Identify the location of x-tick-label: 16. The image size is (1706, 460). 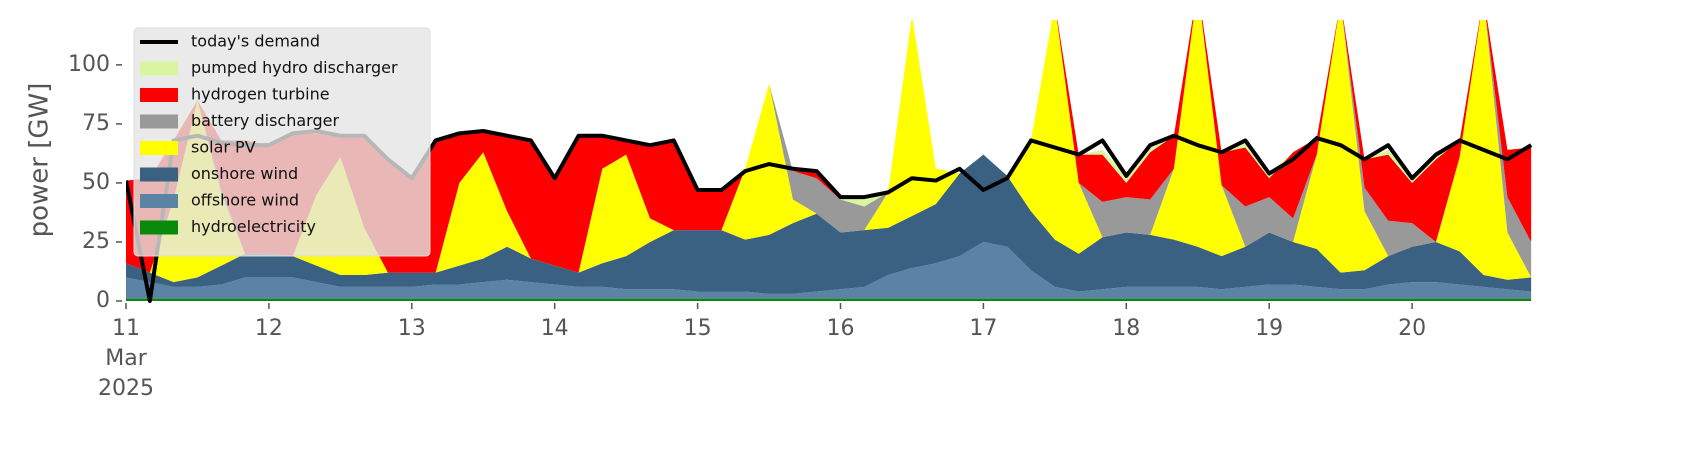
(841, 328).